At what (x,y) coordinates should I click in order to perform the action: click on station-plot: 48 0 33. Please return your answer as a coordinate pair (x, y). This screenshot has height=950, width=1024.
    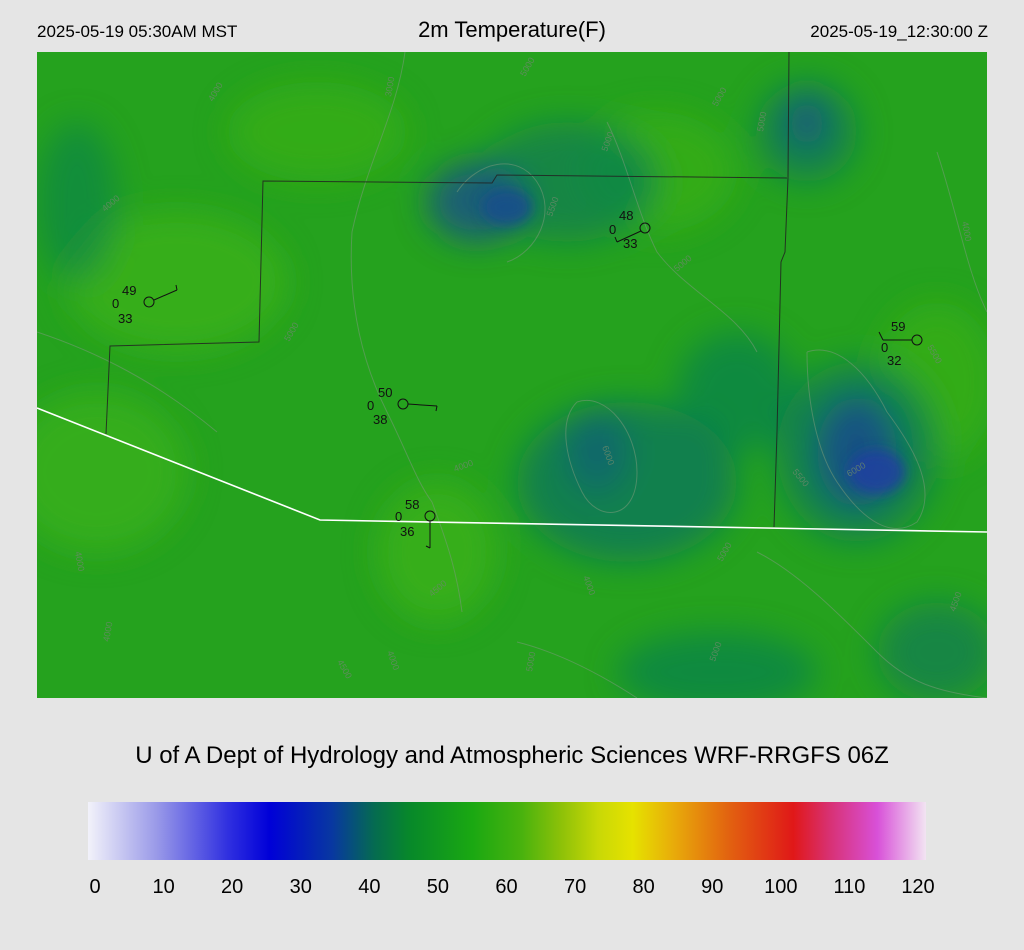
    Looking at the image, I should click on (630, 229).